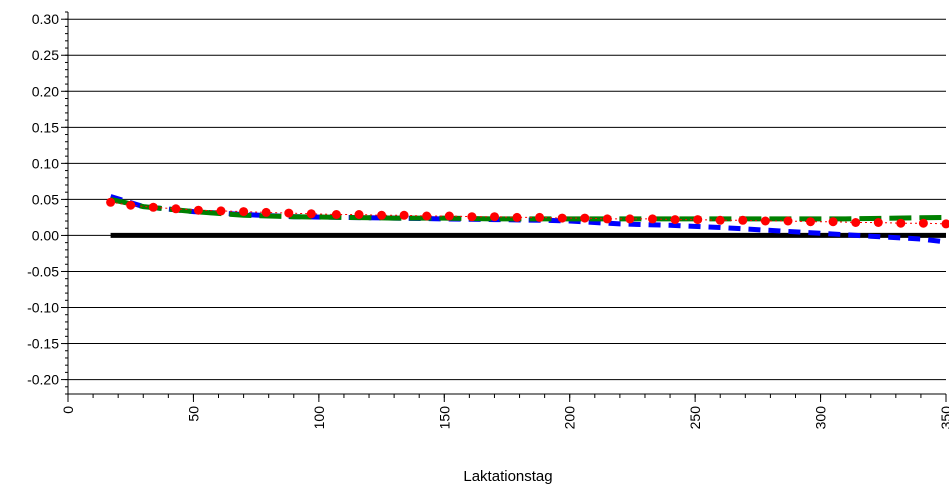 This screenshot has width=949, height=488. What do you see at coordinates (68, 410) in the screenshot?
I see `x-tick-label: 0` at bounding box center [68, 410].